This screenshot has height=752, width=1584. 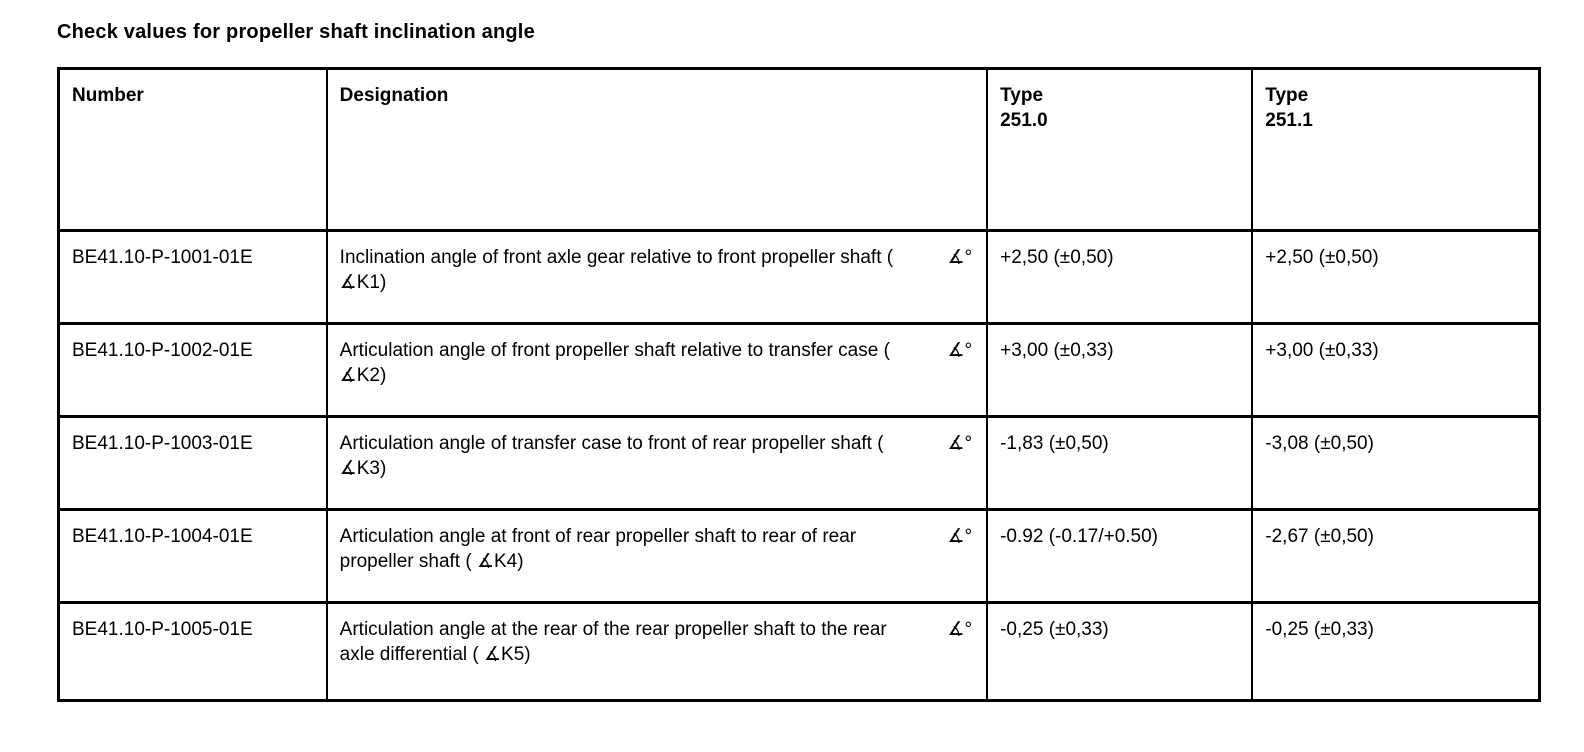 What do you see at coordinates (192, 463) in the screenshot?
I see `number-cell: BE41.10-P-1003-01E` at bounding box center [192, 463].